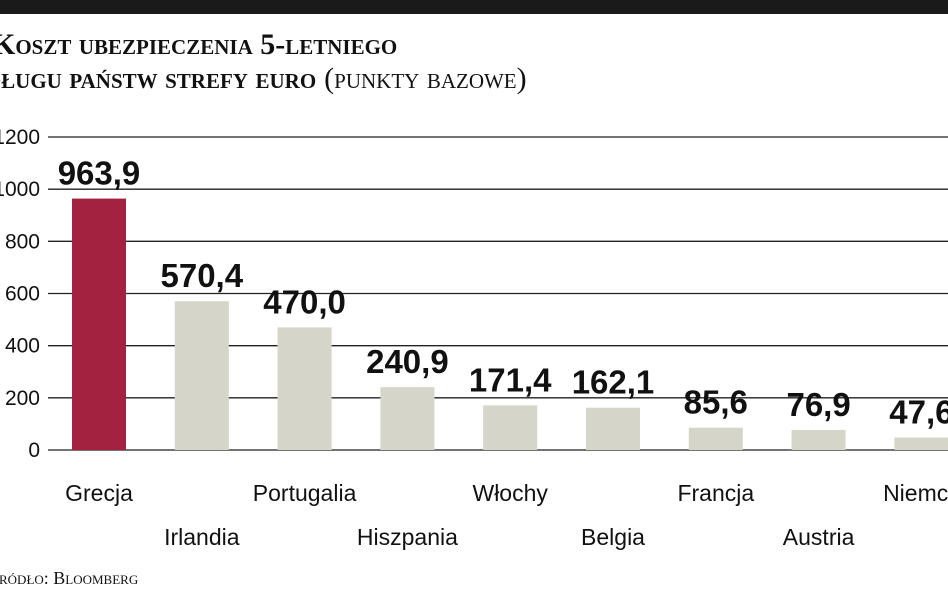 The width and height of the screenshot is (948, 593). Describe the element at coordinates (22, 241) in the screenshot. I see `y-tick-label: 800` at that location.